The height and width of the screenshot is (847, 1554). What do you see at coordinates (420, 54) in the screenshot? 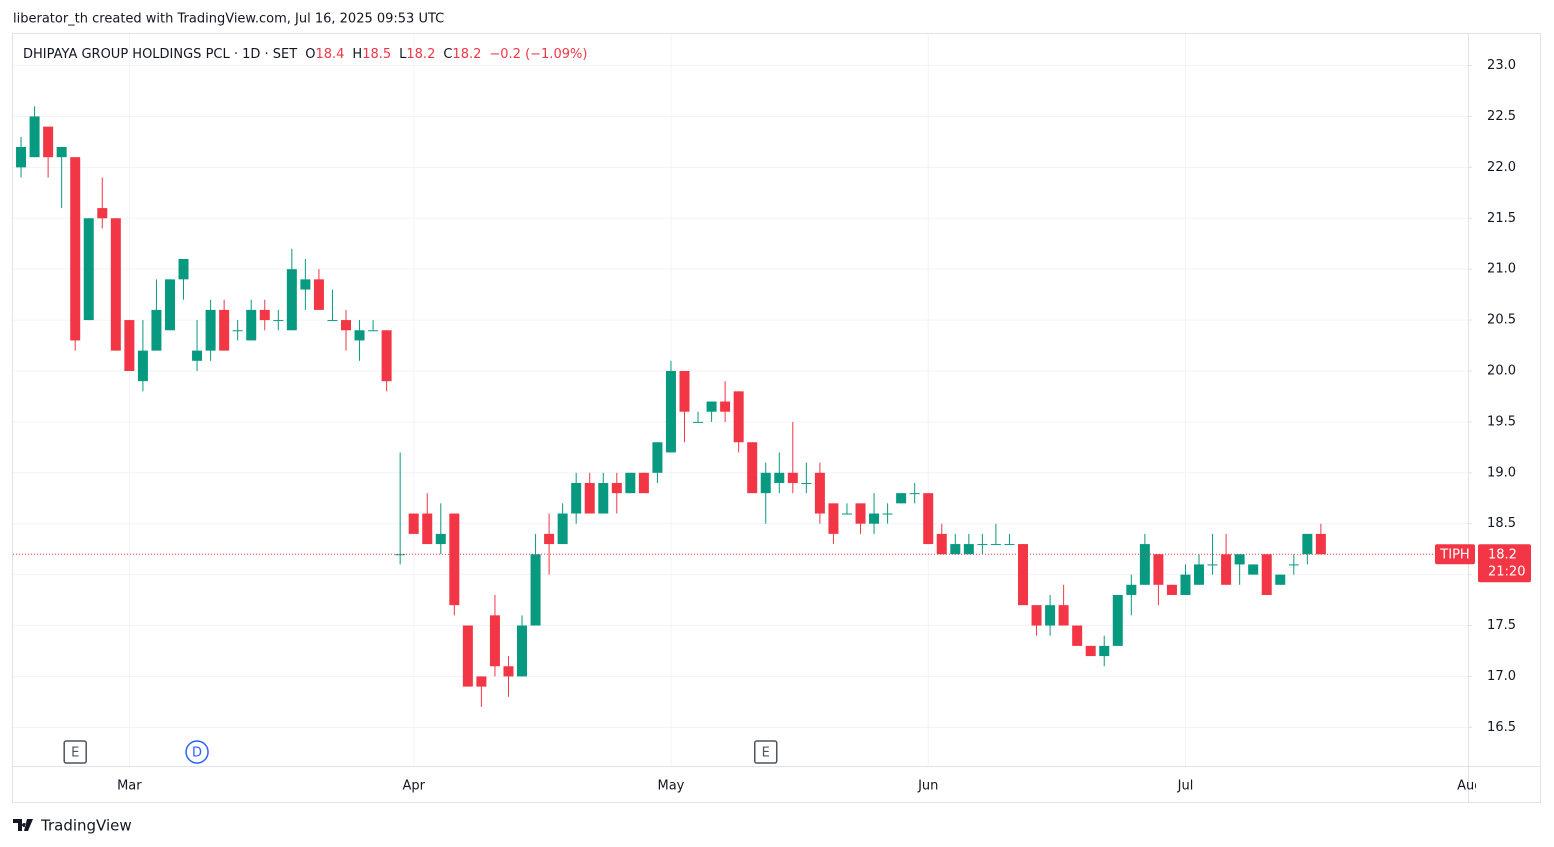
I see `ohlc-value: 18.2` at bounding box center [420, 54].